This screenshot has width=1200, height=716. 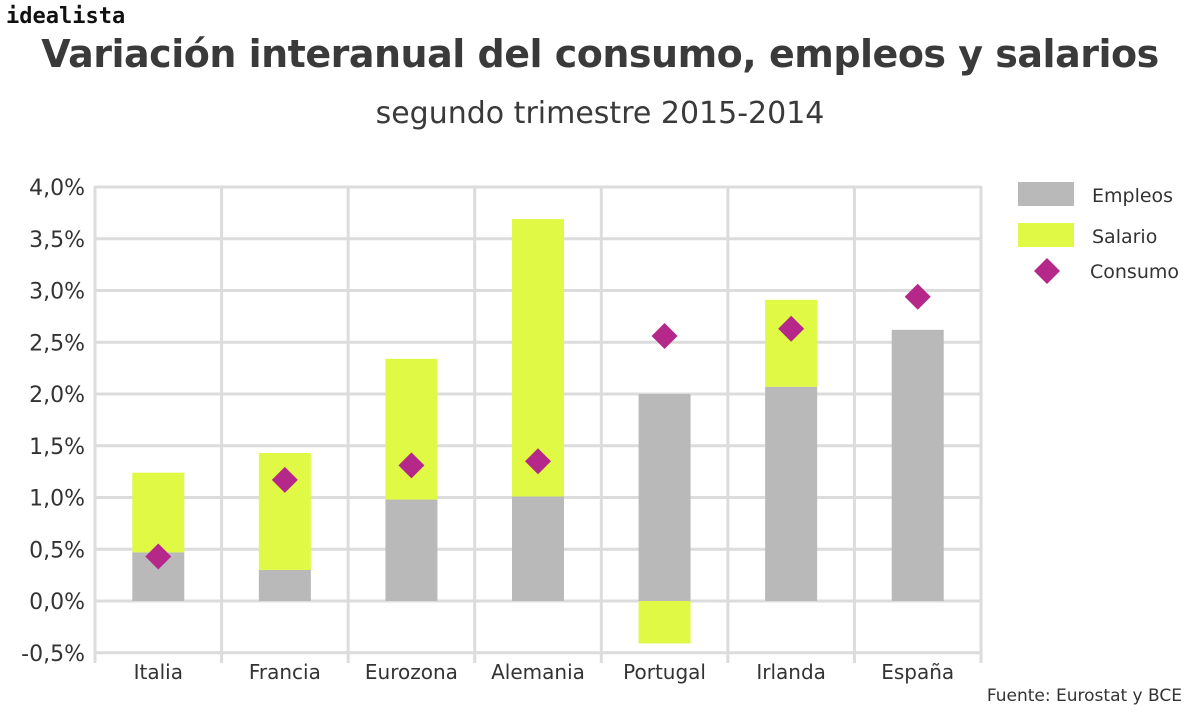 I want to click on y-tick-label: 4,0%, so click(x=57, y=188).